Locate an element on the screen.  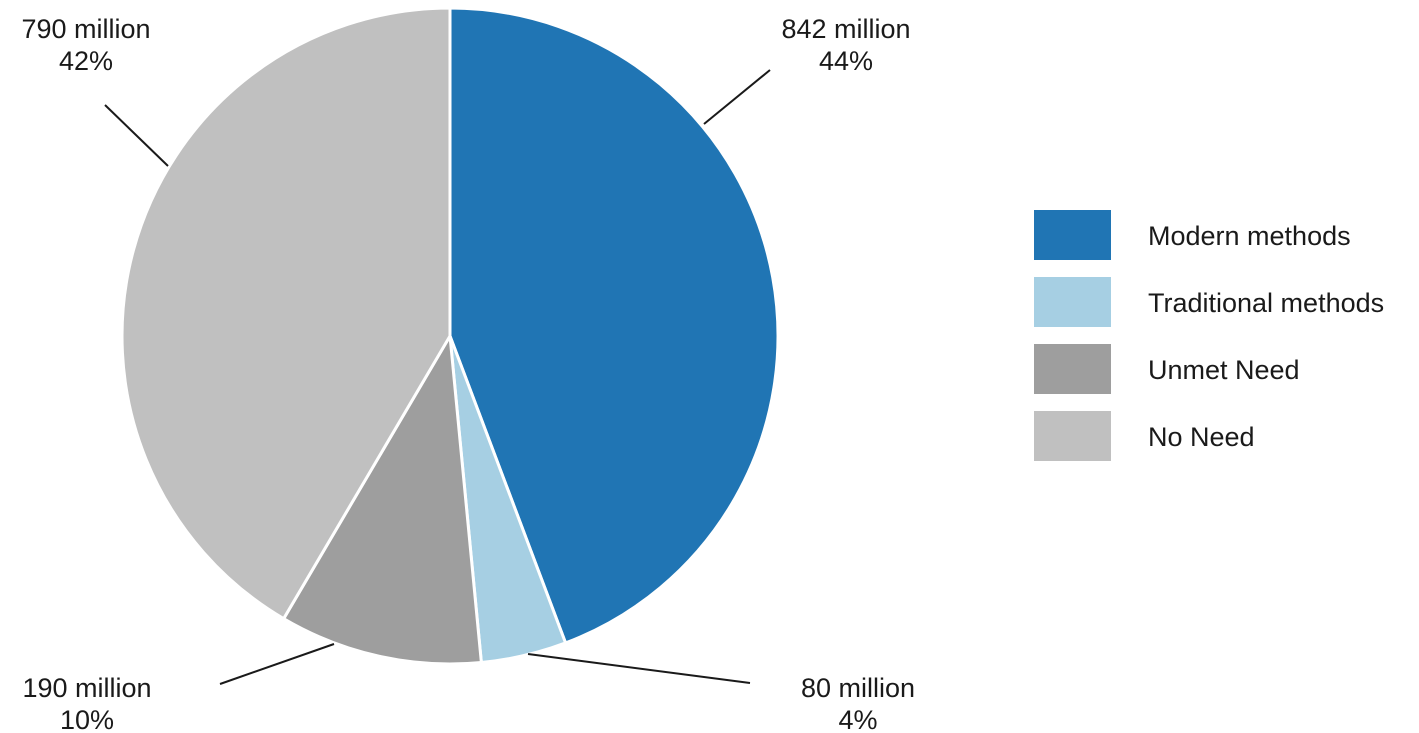
data-label-percent-traditional-methods: 4% is located at coordinates (857, 719).